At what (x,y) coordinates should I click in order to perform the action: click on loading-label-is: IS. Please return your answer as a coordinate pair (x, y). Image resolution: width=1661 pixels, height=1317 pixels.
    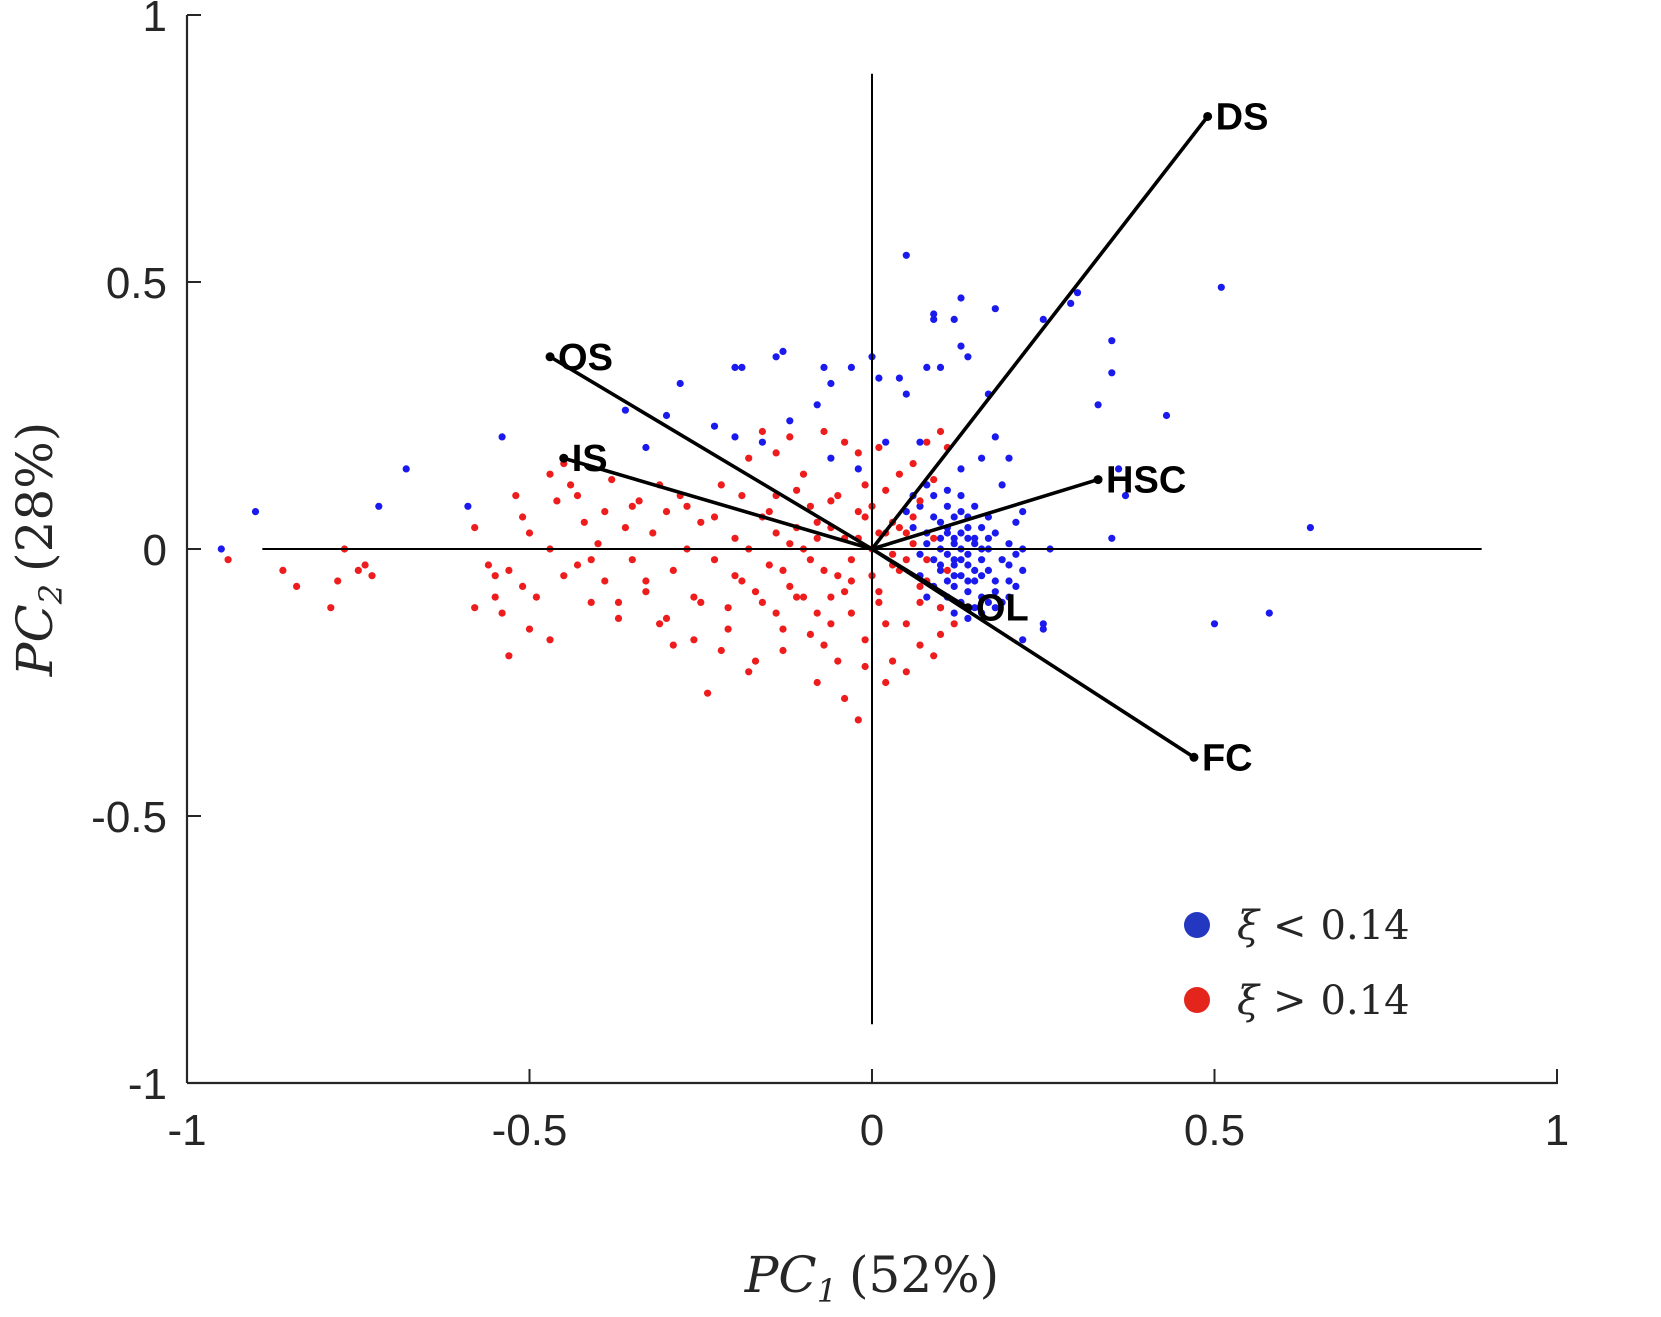
    Looking at the image, I should click on (590, 459).